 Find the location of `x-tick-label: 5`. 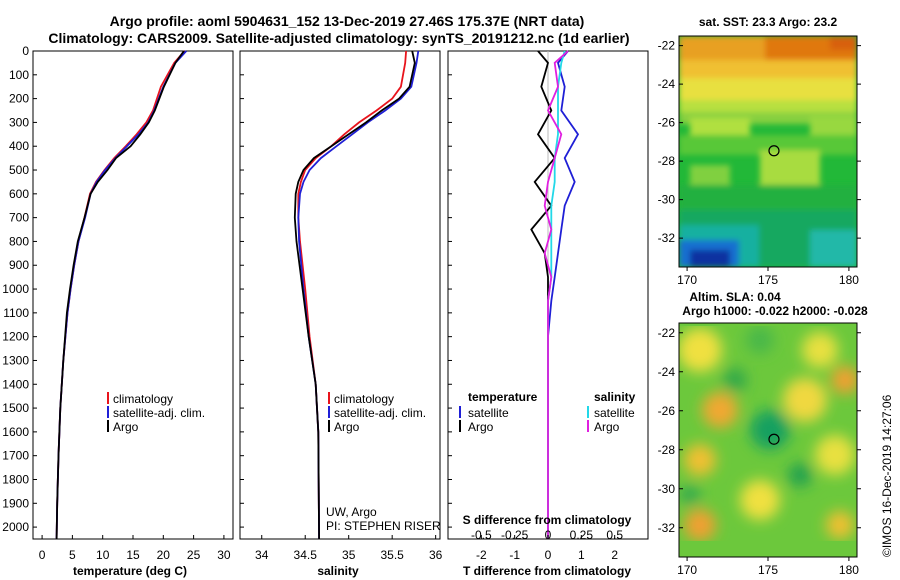

x-tick-label: 5 is located at coordinates (72, 555).